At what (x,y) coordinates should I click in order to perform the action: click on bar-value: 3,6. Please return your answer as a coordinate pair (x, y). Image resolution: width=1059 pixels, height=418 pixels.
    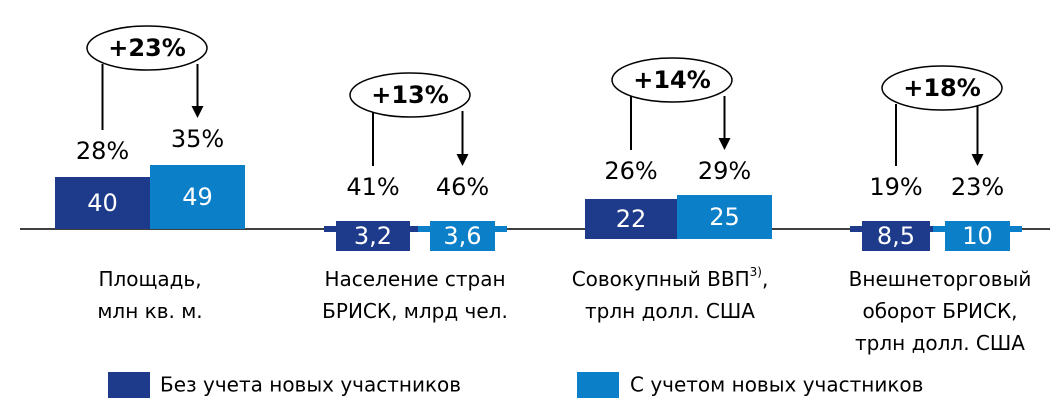
    Looking at the image, I should click on (462, 236).